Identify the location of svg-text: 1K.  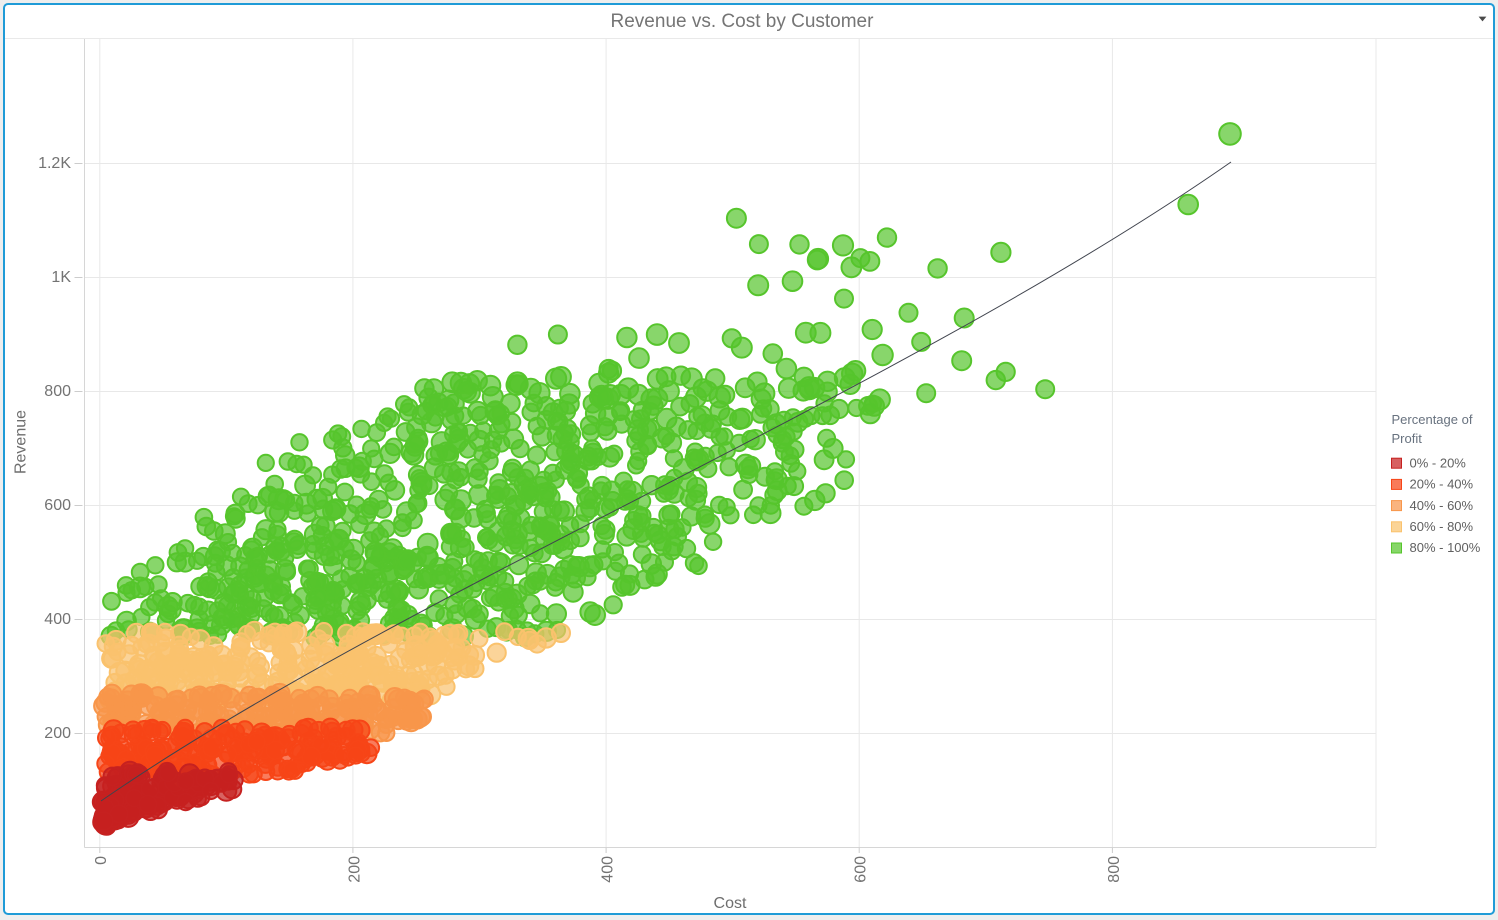
(61, 277).